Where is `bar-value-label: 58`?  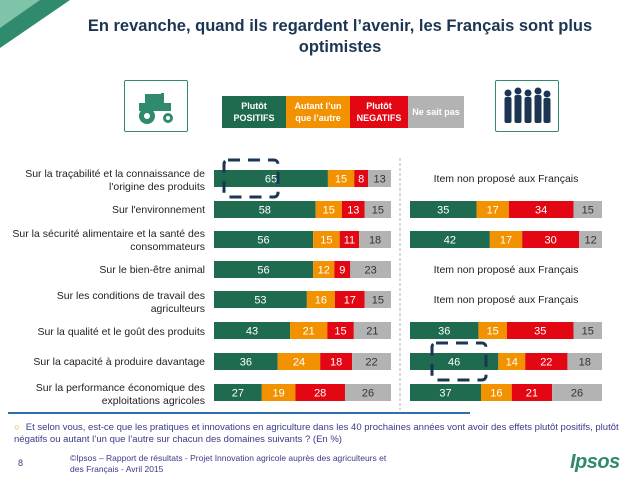 bar-value-label: 58 is located at coordinates (265, 211).